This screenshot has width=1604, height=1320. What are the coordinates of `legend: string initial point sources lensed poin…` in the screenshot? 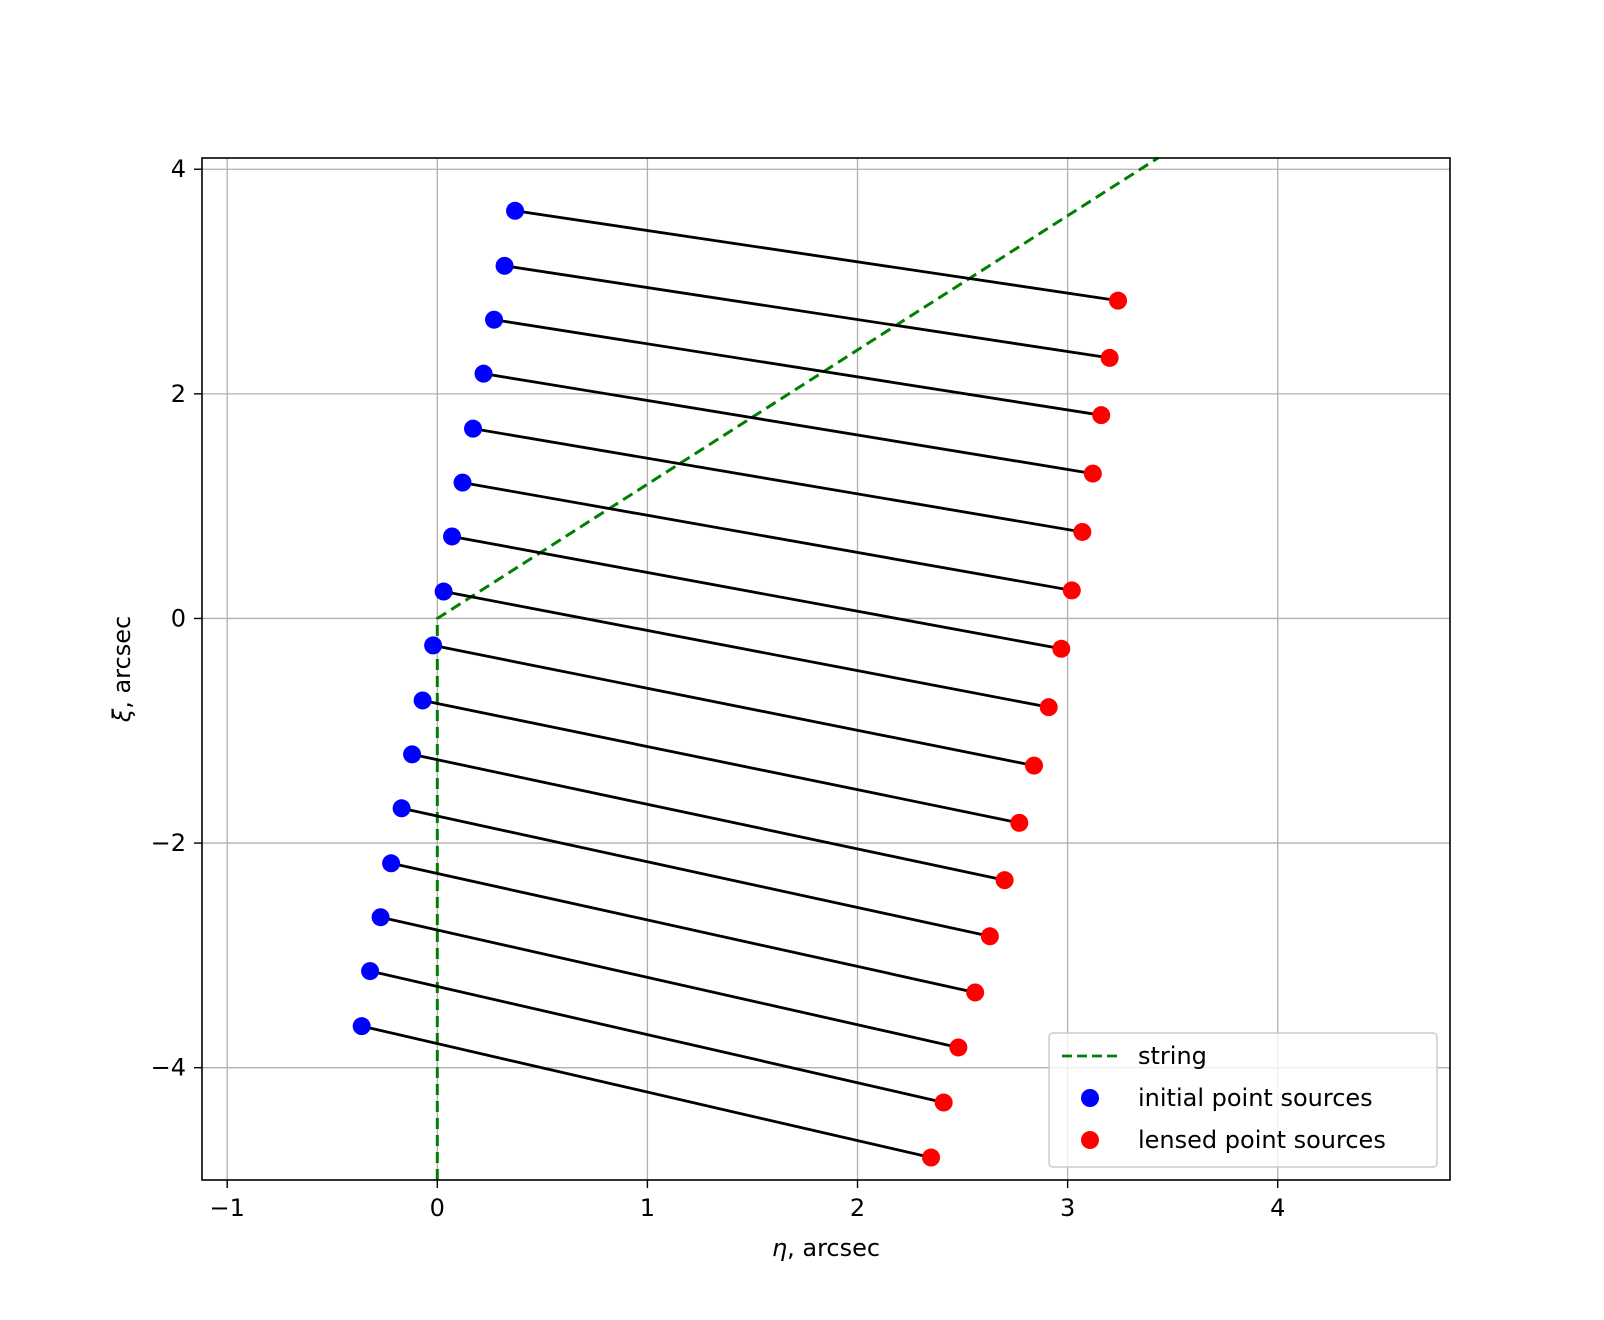 It's located at (1243, 1100).